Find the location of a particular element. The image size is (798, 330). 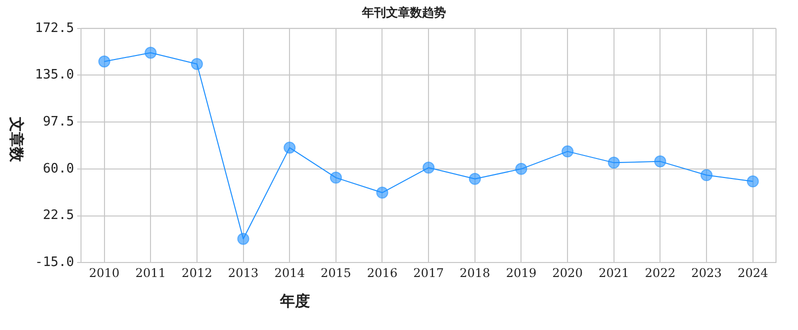

x-tick-label: 2010 is located at coordinates (104, 273).